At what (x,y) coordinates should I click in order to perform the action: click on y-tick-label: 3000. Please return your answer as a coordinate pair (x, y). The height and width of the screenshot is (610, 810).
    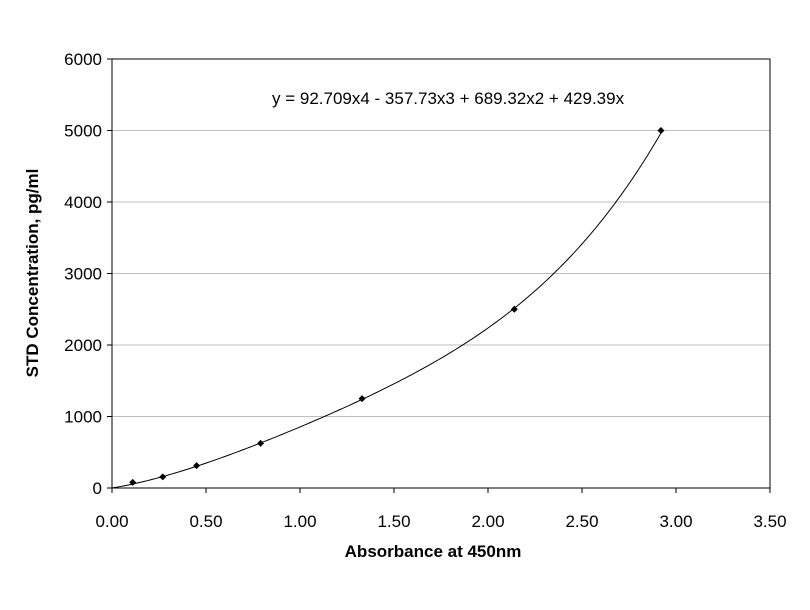
    Looking at the image, I should click on (83, 274).